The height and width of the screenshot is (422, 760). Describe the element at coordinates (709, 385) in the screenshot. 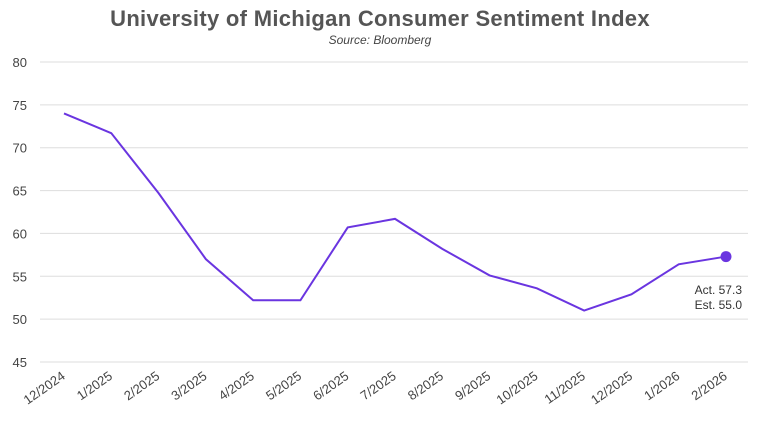

I see `x-tick-label: 2/2026` at that location.